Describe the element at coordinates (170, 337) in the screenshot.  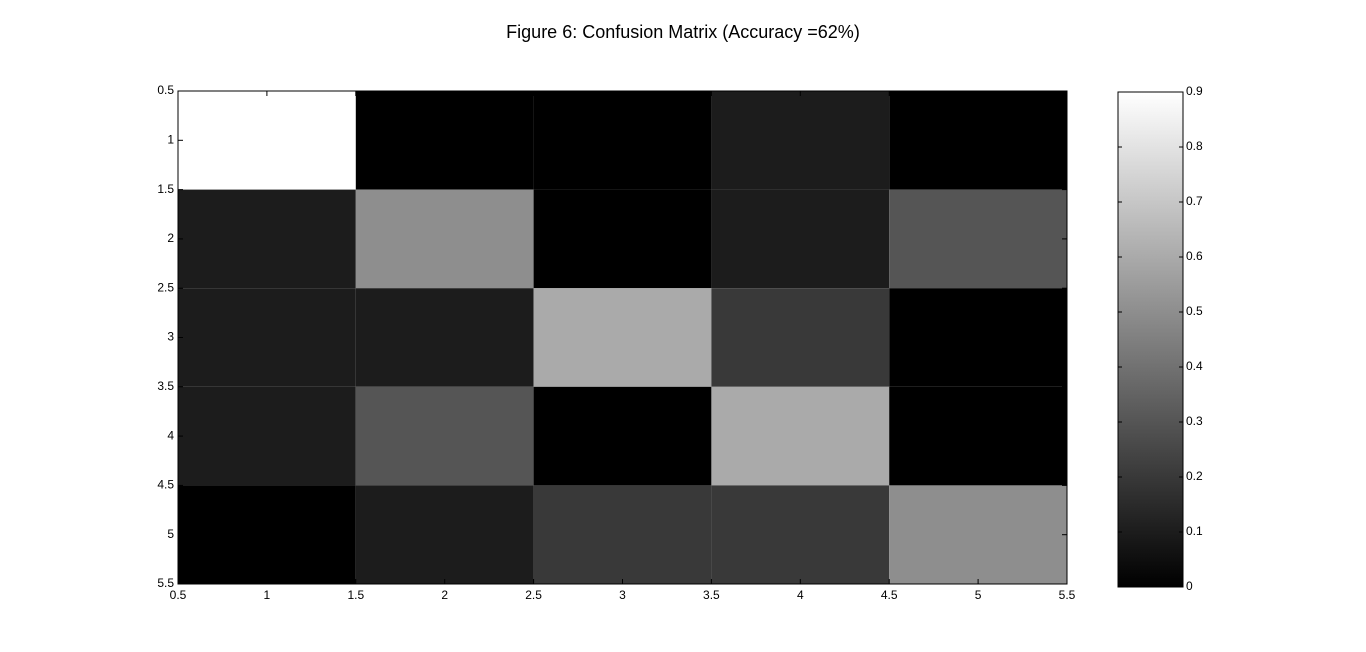
I see `y-tick-label: 3` at that location.